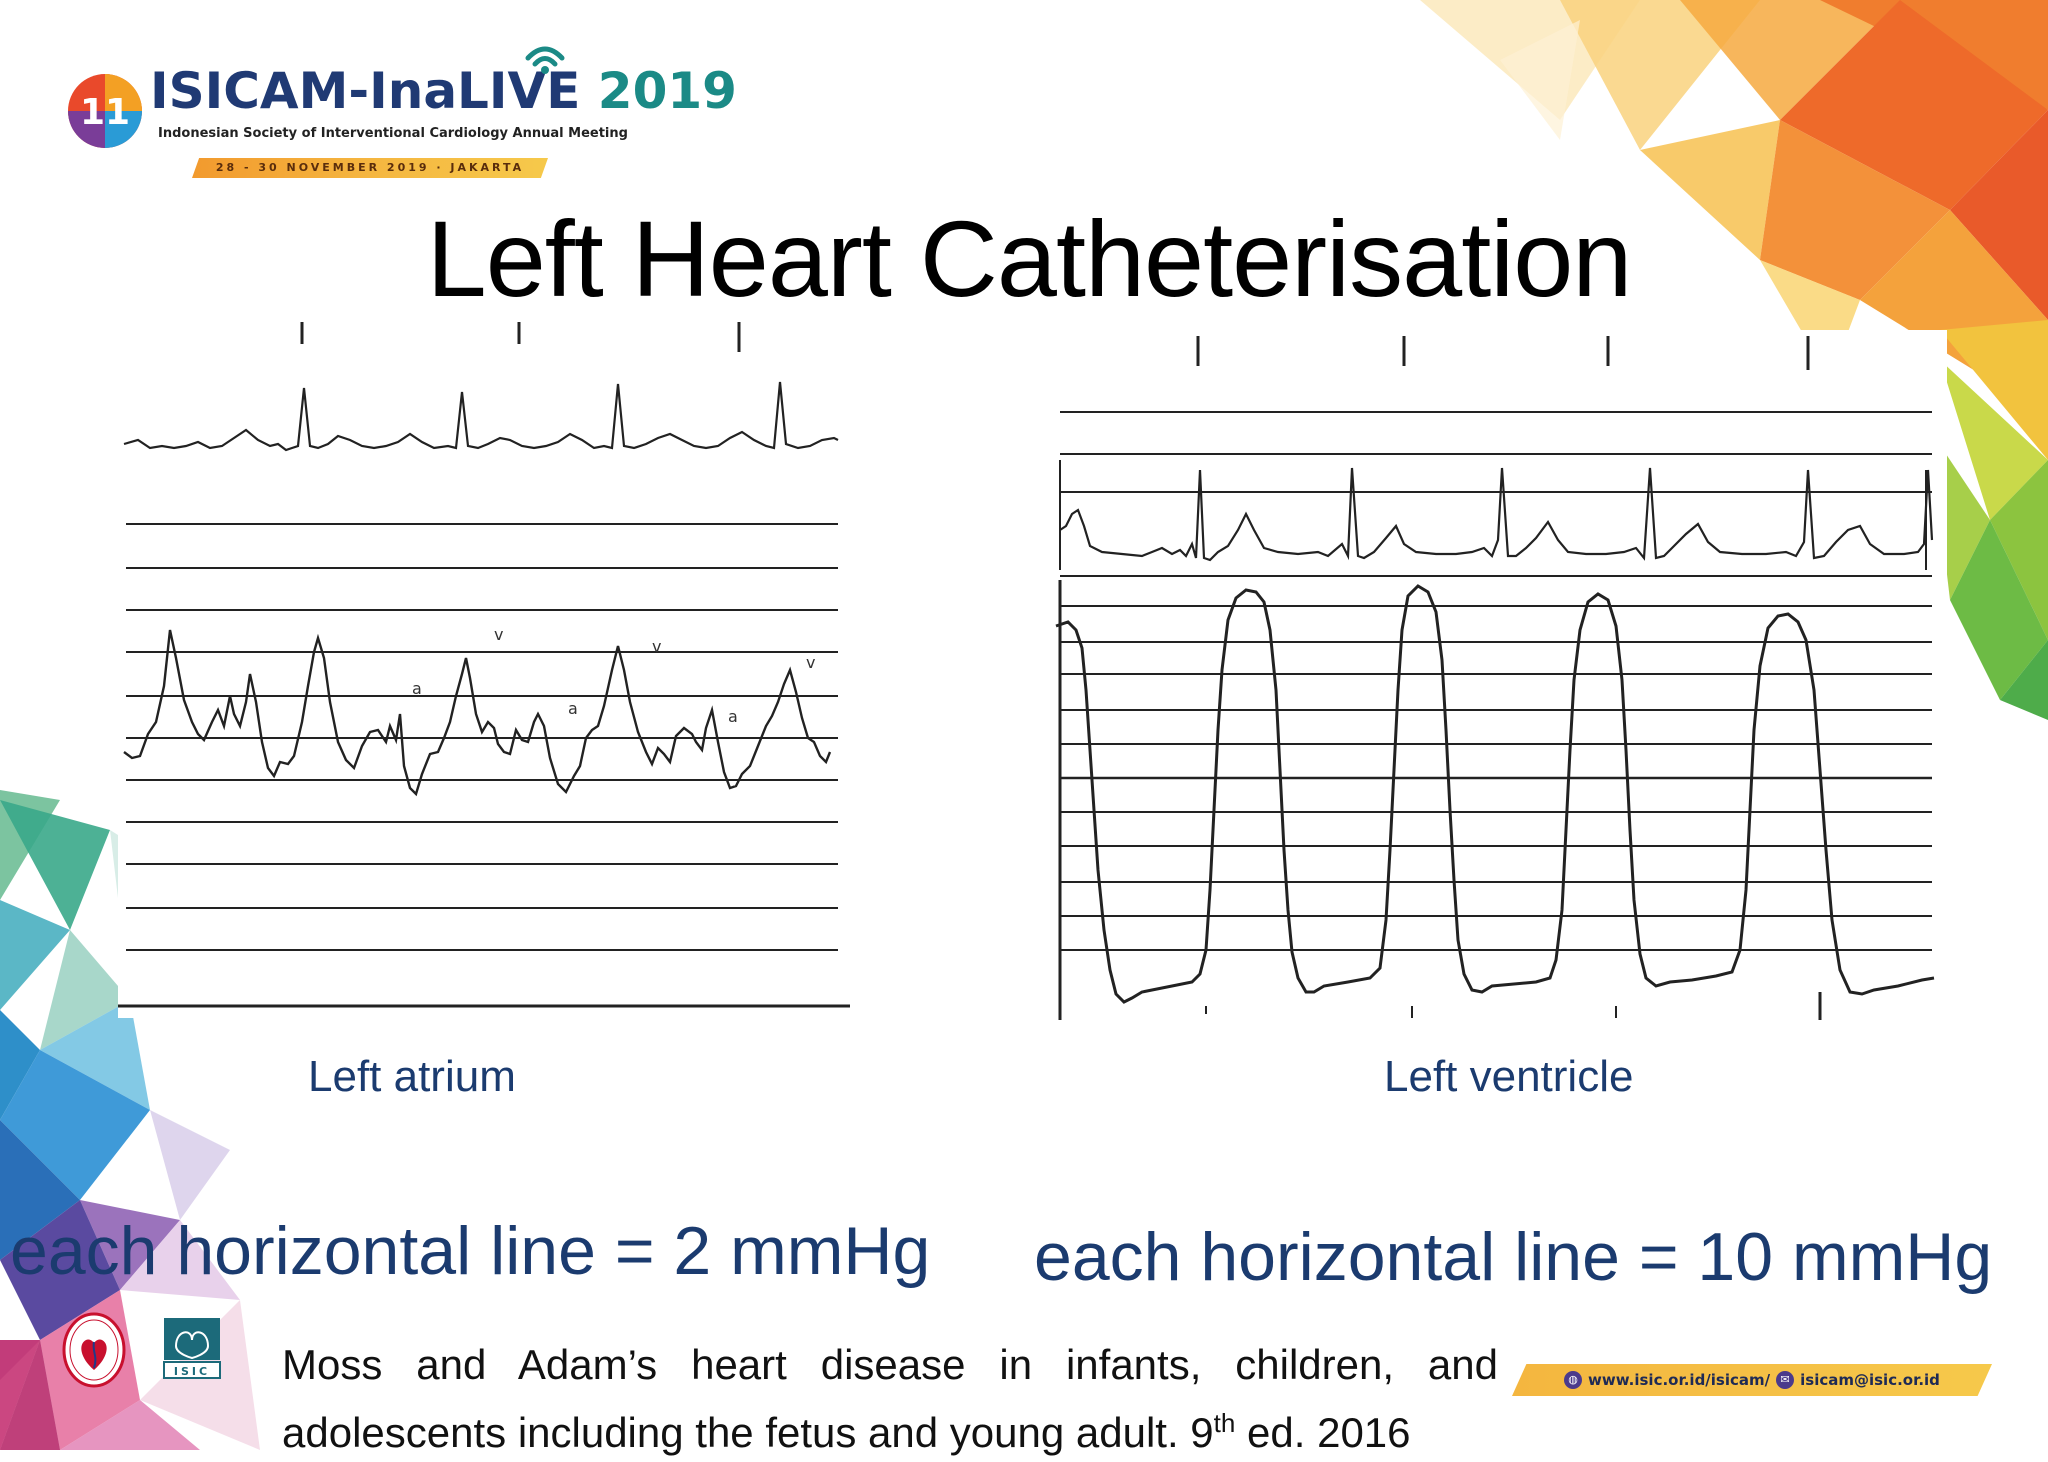 This screenshot has height=1462, width=2048. Describe the element at coordinates (1573, 1380) in the screenshot. I see `globe-icon: ◍` at that location.